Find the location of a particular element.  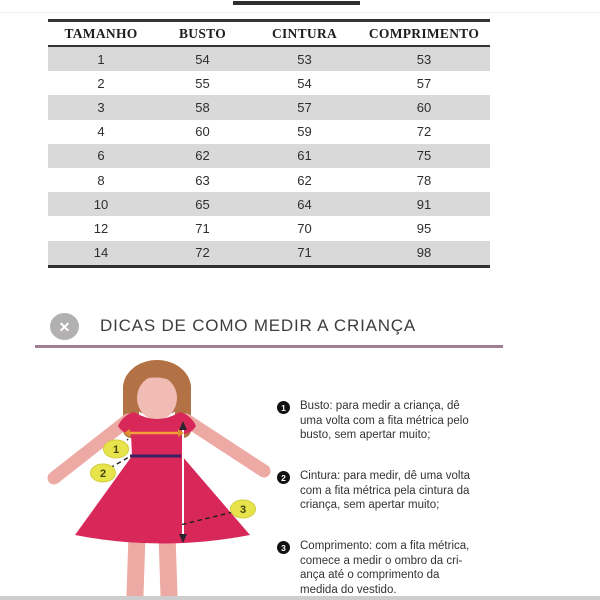

tip-line: comece a medir o ombro da cri- is located at coordinates (381, 560).